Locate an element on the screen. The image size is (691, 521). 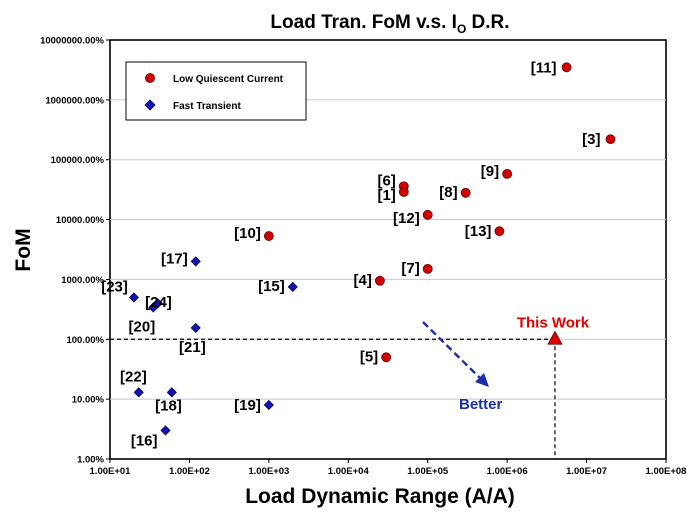
point-label: [12] is located at coordinates (406, 218).